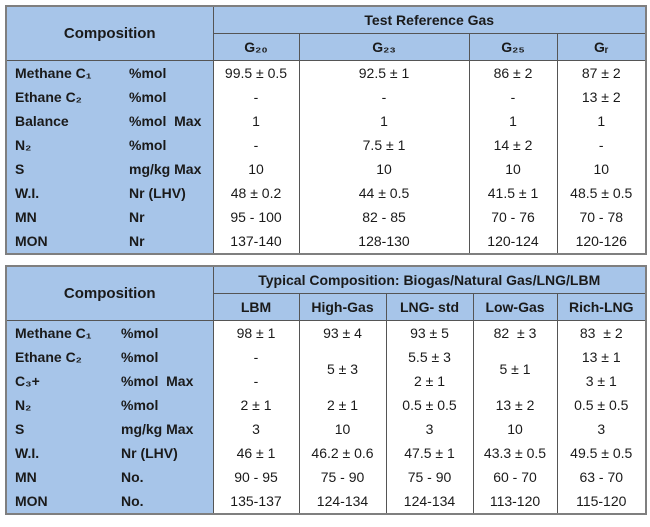 The image size is (650, 527). Describe the element at coordinates (601, 332) in the screenshot. I see `value-cell: 83 ± 2` at that location.